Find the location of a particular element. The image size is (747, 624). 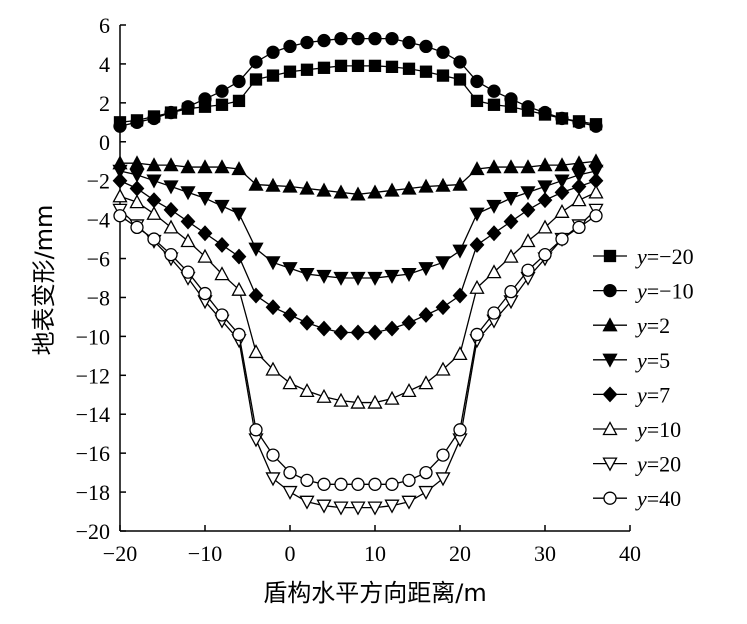

legend-label: y=40 is located at coordinates (658, 498).